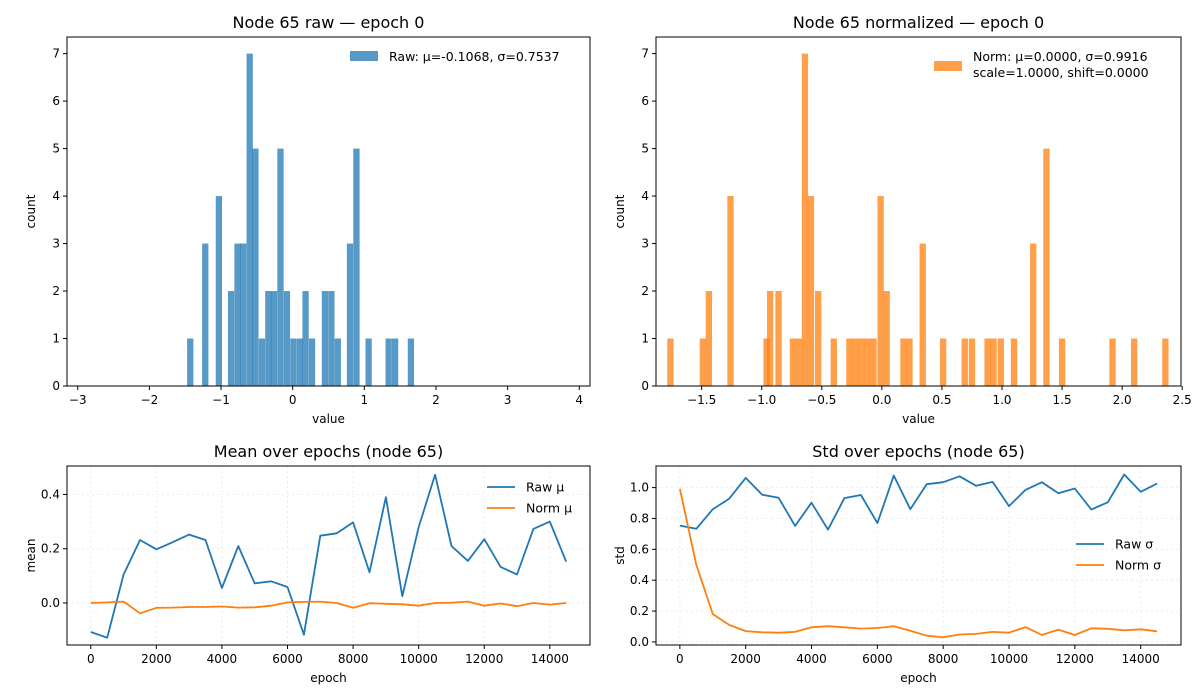 The width and height of the screenshot is (1200, 700). Describe the element at coordinates (941, 400) in the screenshot. I see `x-tick-label: 0.5` at that location.